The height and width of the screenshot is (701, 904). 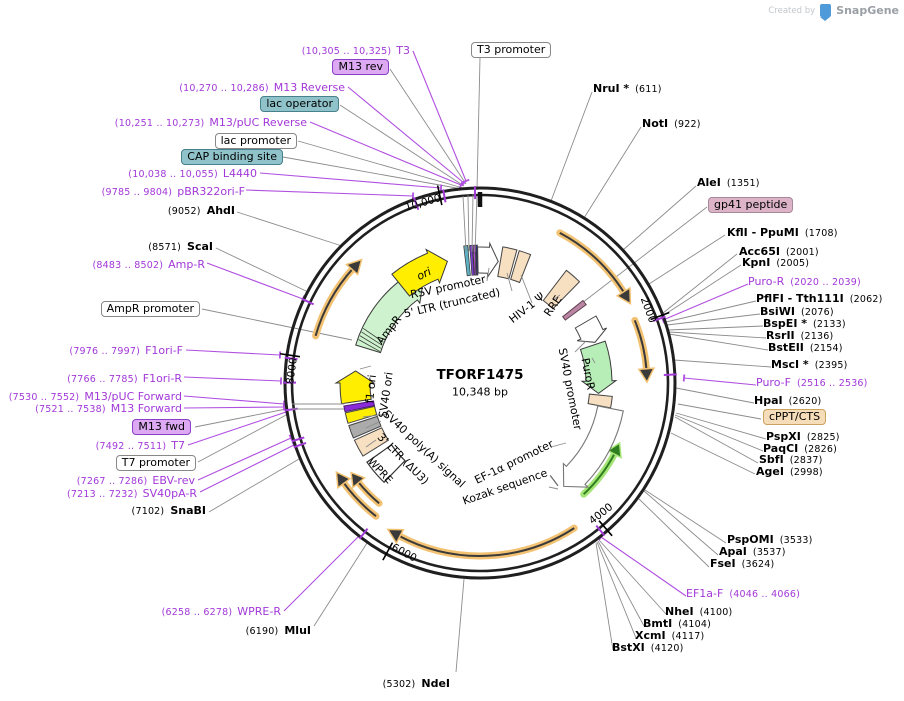 What do you see at coordinates (262, 87) in the screenshot?
I see `primer-label-m13-reverse: (10,270 .. 10,286) M13 Reverse` at bounding box center [262, 87].